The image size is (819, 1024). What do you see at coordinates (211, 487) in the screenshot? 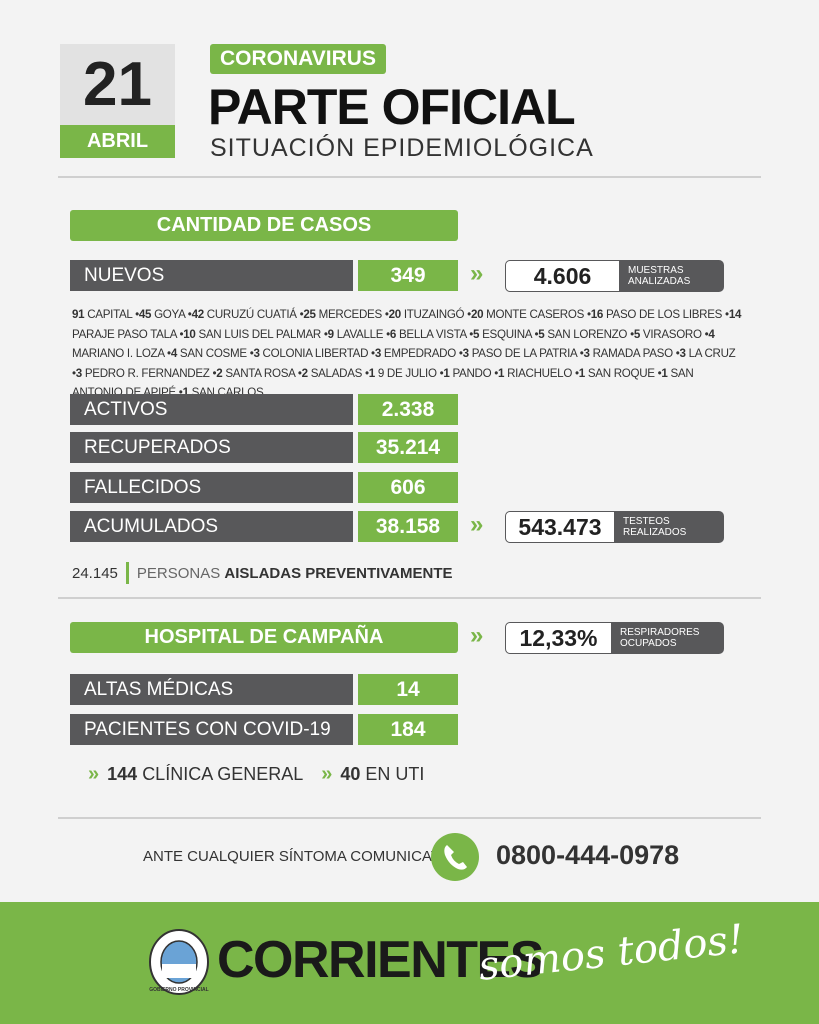
I see `stat-label: FALLECIDOS` at bounding box center [211, 487].